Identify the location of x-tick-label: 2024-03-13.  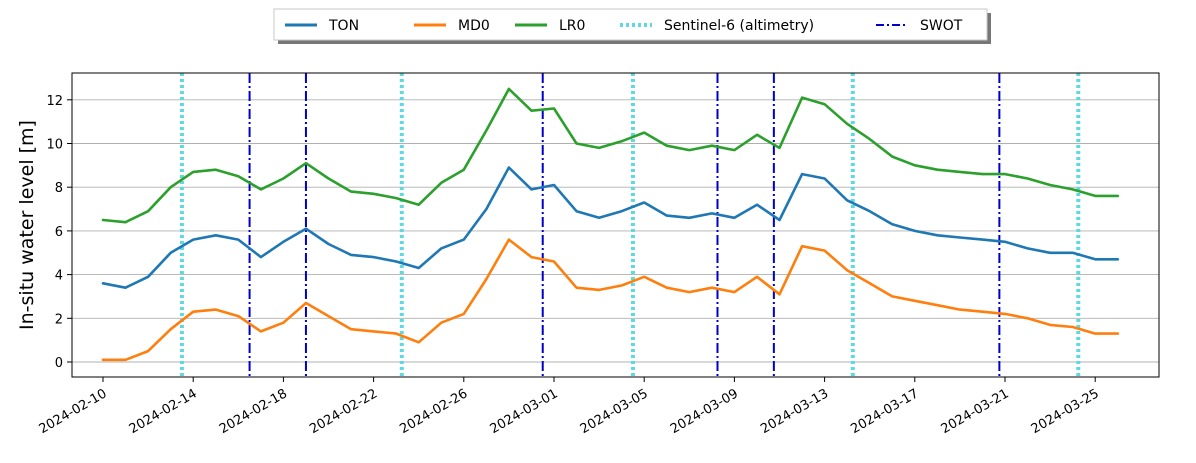
(794, 411).